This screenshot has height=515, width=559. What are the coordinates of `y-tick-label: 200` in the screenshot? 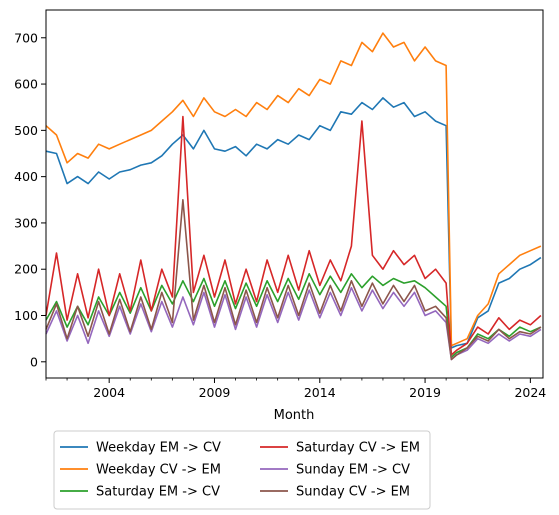 It's located at (26, 269).